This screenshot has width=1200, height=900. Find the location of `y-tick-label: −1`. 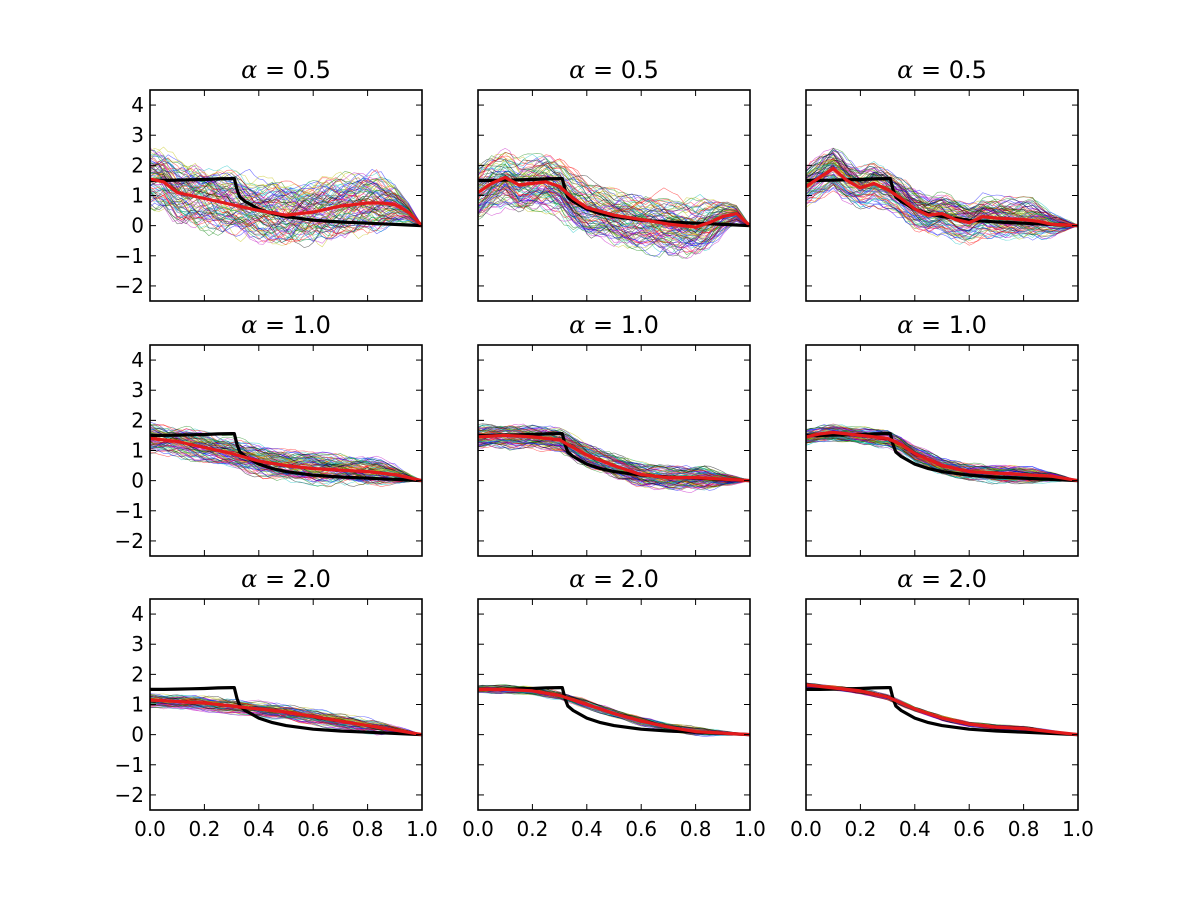

y-tick-label: −1 is located at coordinates (129, 511).